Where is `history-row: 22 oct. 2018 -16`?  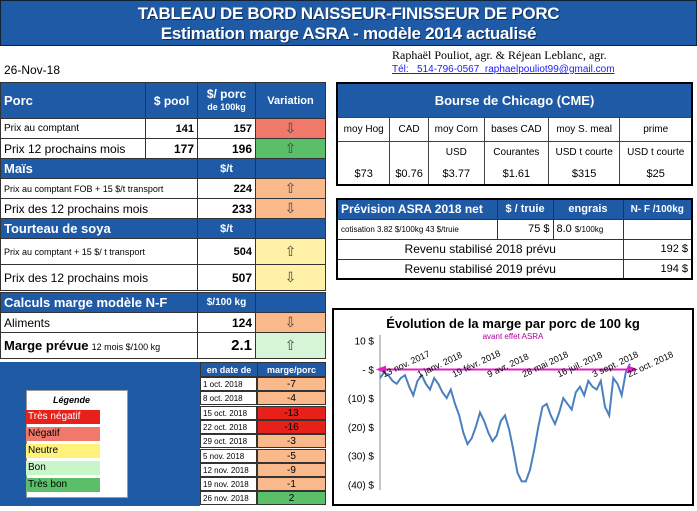 history-row: 22 oct. 2018 -16 is located at coordinates (263, 426).